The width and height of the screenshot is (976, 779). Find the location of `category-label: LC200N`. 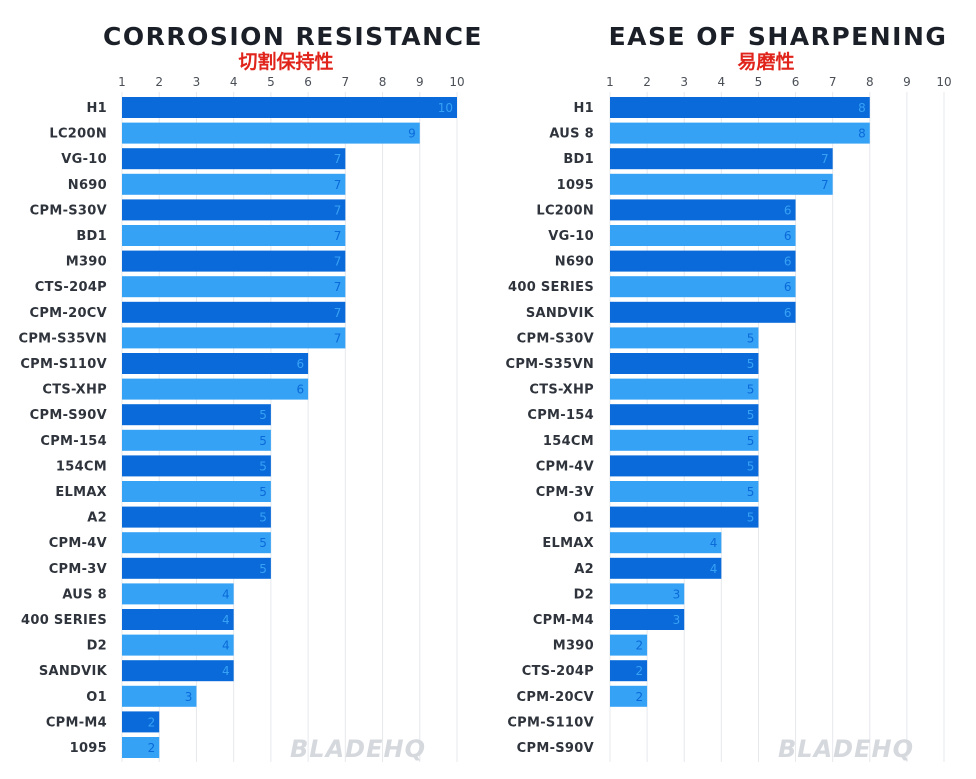

category-label: LC200N is located at coordinates (78, 134).